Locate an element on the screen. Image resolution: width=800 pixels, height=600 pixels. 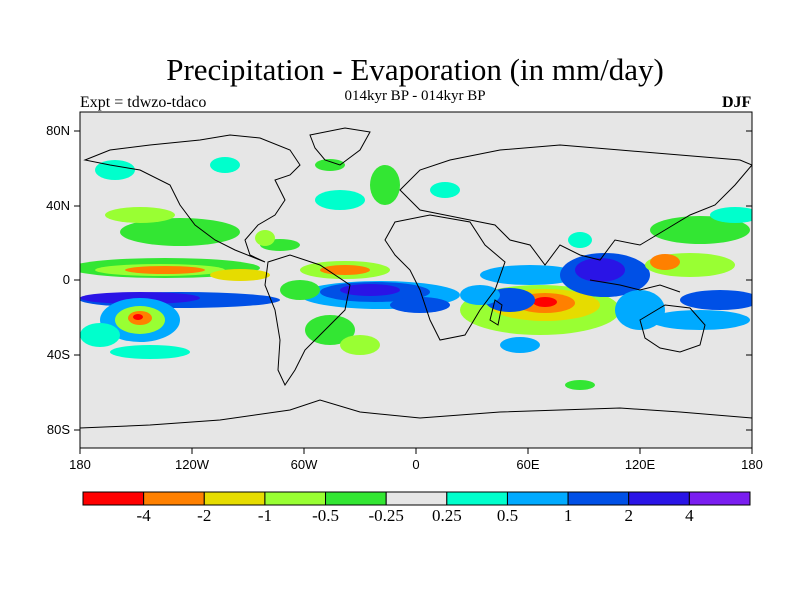
map-subtitle: 014kyr BP - 014kyr BP is located at coordinates (415, 96).